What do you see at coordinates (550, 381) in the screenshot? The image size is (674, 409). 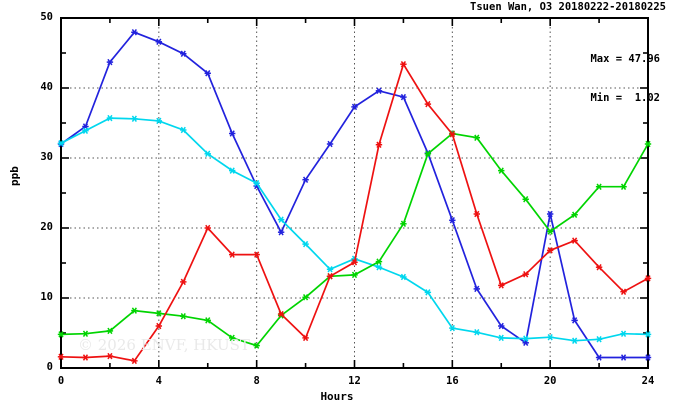 I see `x-tick-label: 20` at bounding box center [550, 381].